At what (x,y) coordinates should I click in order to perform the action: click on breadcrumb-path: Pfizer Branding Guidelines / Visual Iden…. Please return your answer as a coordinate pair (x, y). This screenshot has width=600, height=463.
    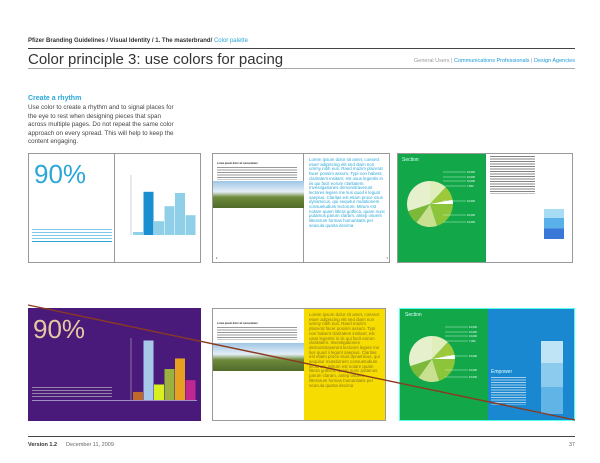
    Looking at the image, I should click on (121, 41).